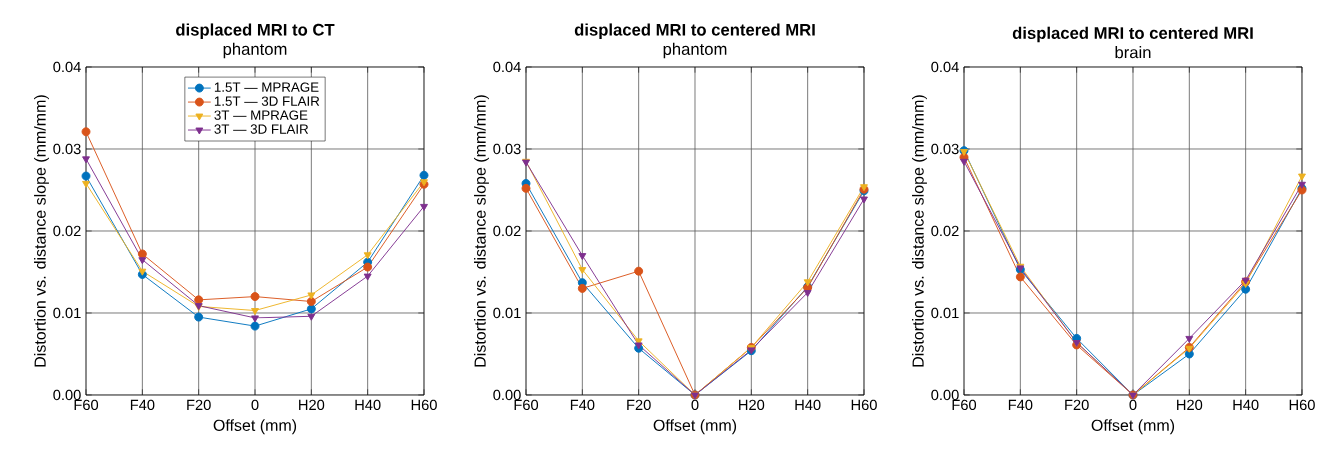  Describe the element at coordinates (1133, 52) in the screenshot. I see `chart-subtitle: brain` at that location.